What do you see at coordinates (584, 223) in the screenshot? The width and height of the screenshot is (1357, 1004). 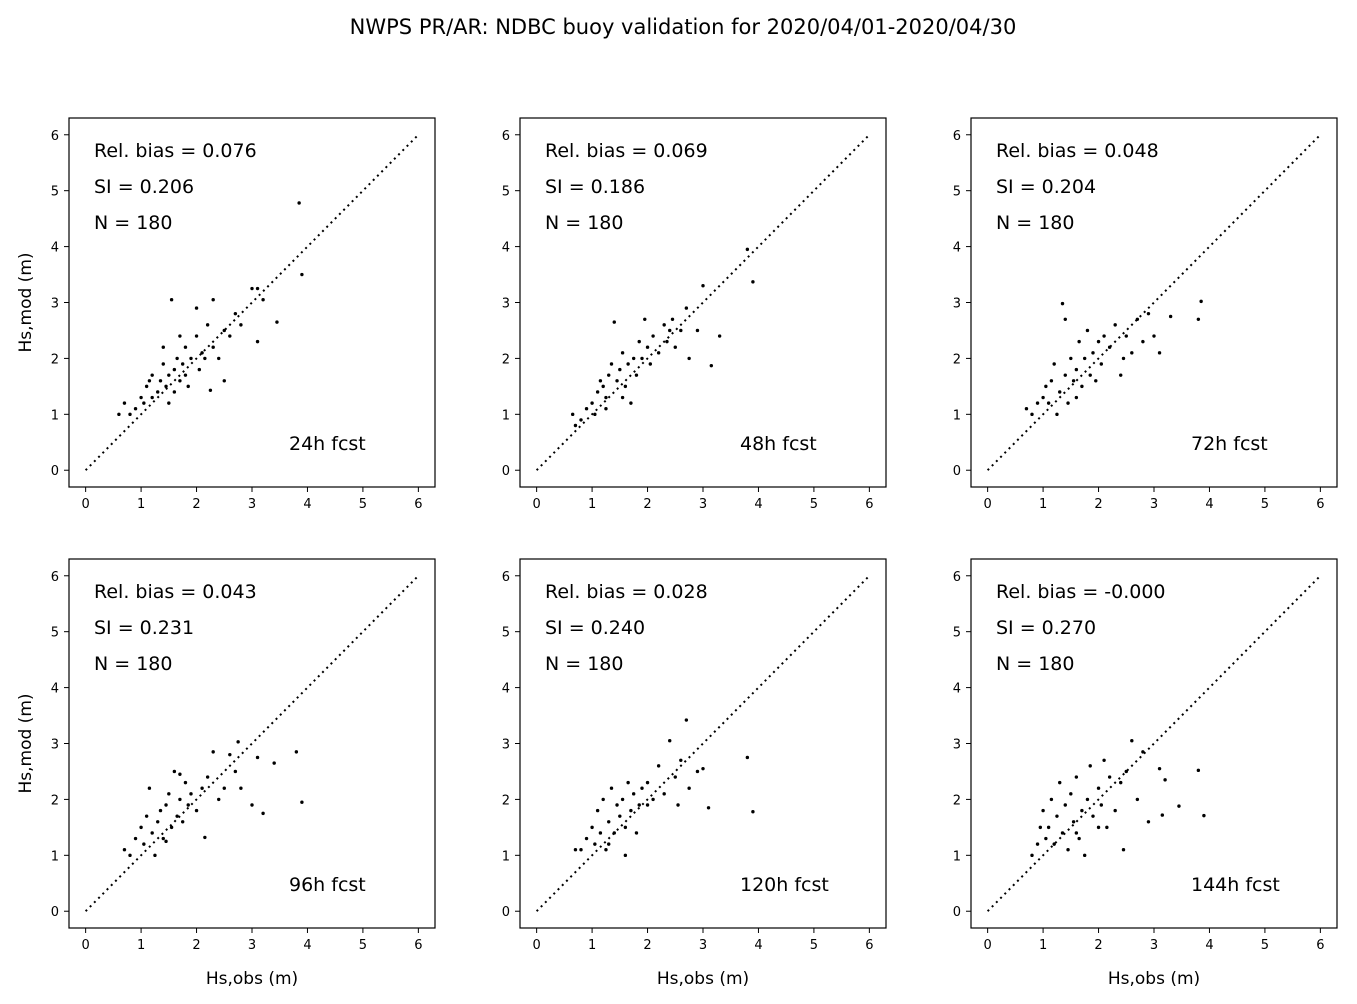 I see `n-label: N = 180` at bounding box center [584, 223].